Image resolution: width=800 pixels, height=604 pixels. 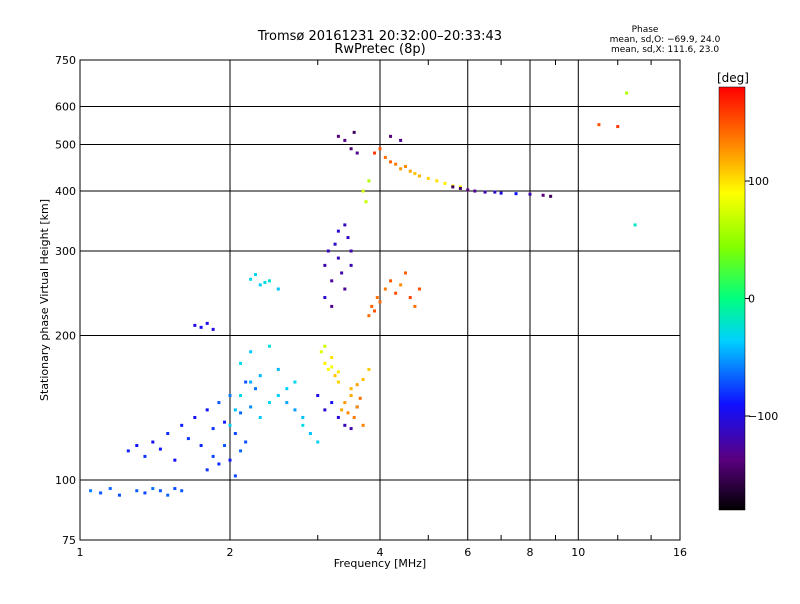 I want to click on x-tick-label: 16, so click(x=680, y=552).